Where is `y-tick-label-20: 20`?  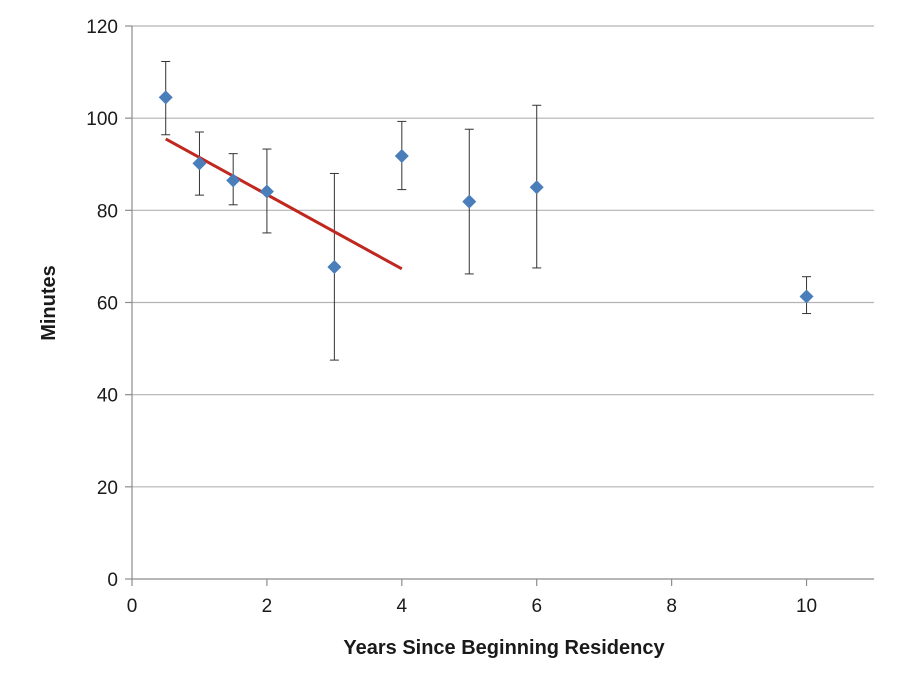
y-tick-label-20: 20 is located at coordinates (107, 488).